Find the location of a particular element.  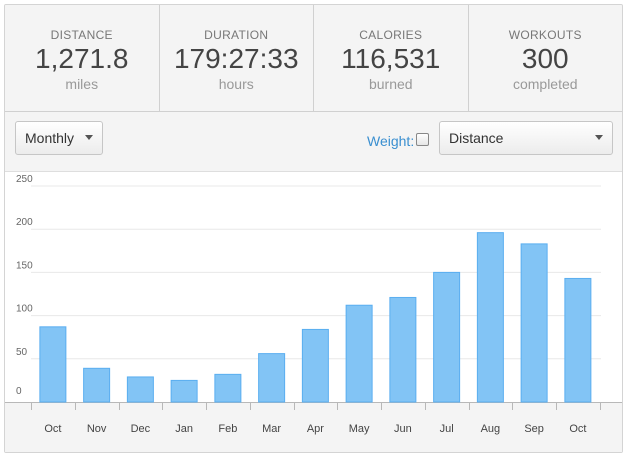

weight-checkbox is located at coordinates (422, 139).